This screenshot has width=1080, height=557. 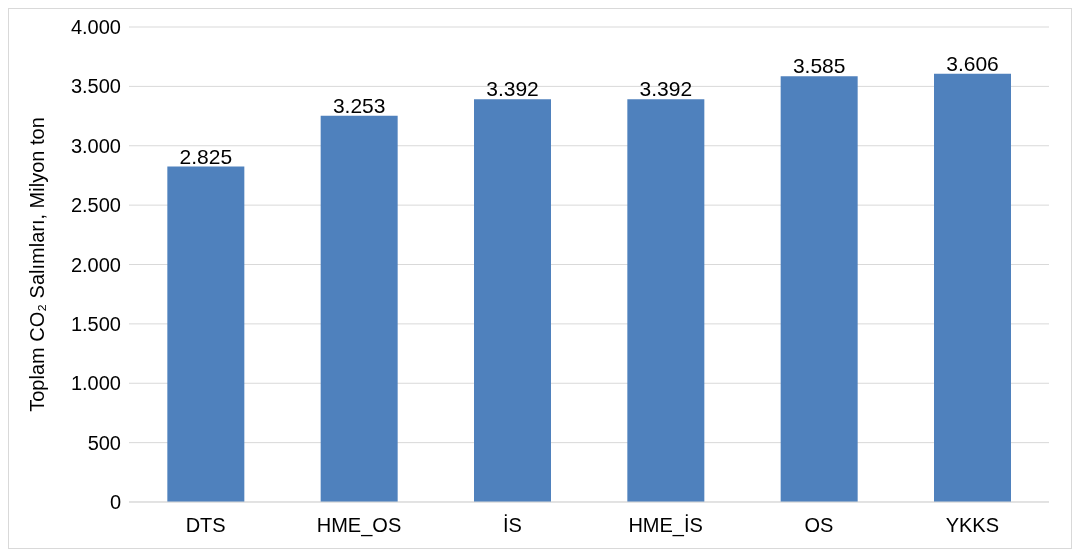 What do you see at coordinates (359, 526) in the screenshot?
I see `x-tick-label: HME_OS` at bounding box center [359, 526].